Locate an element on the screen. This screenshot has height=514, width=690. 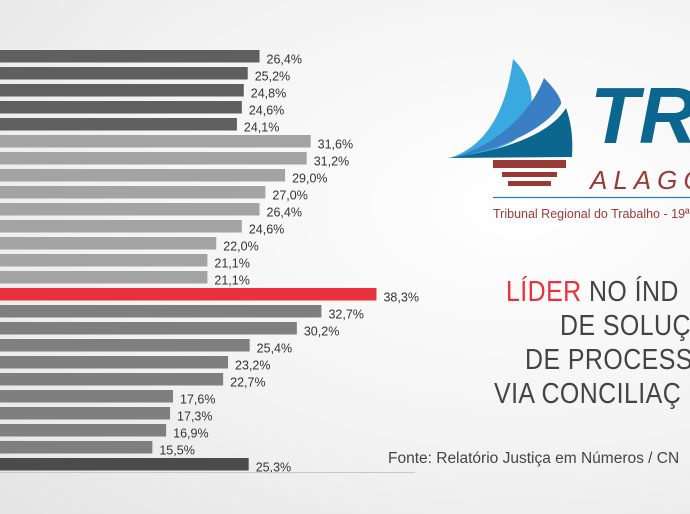
bar-value-label: 22,0% is located at coordinates (240, 247).